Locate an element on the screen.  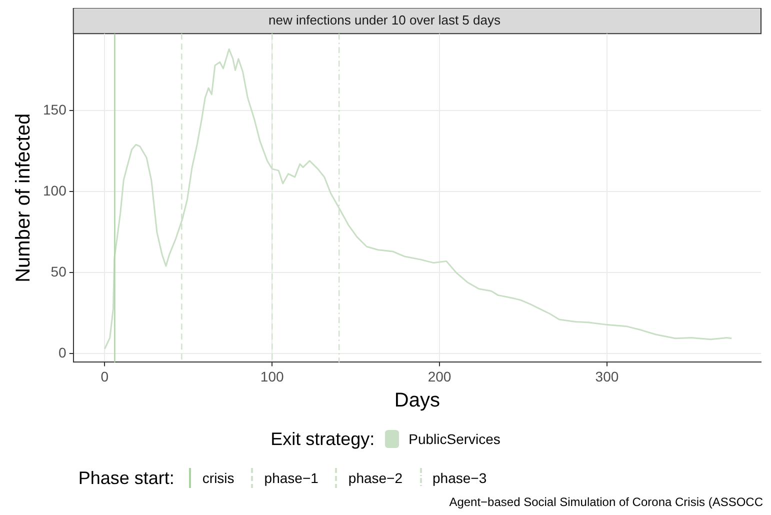
y-tick-label: 100 is located at coordinates (55, 190).